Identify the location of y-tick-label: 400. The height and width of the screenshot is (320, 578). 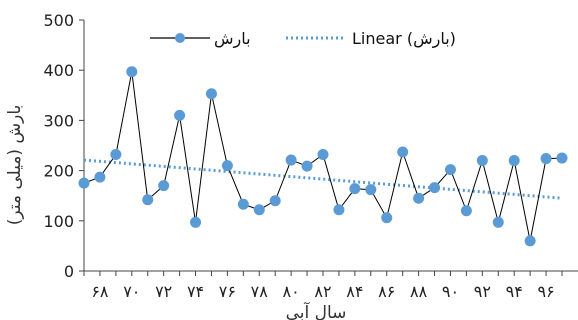
(58, 70).